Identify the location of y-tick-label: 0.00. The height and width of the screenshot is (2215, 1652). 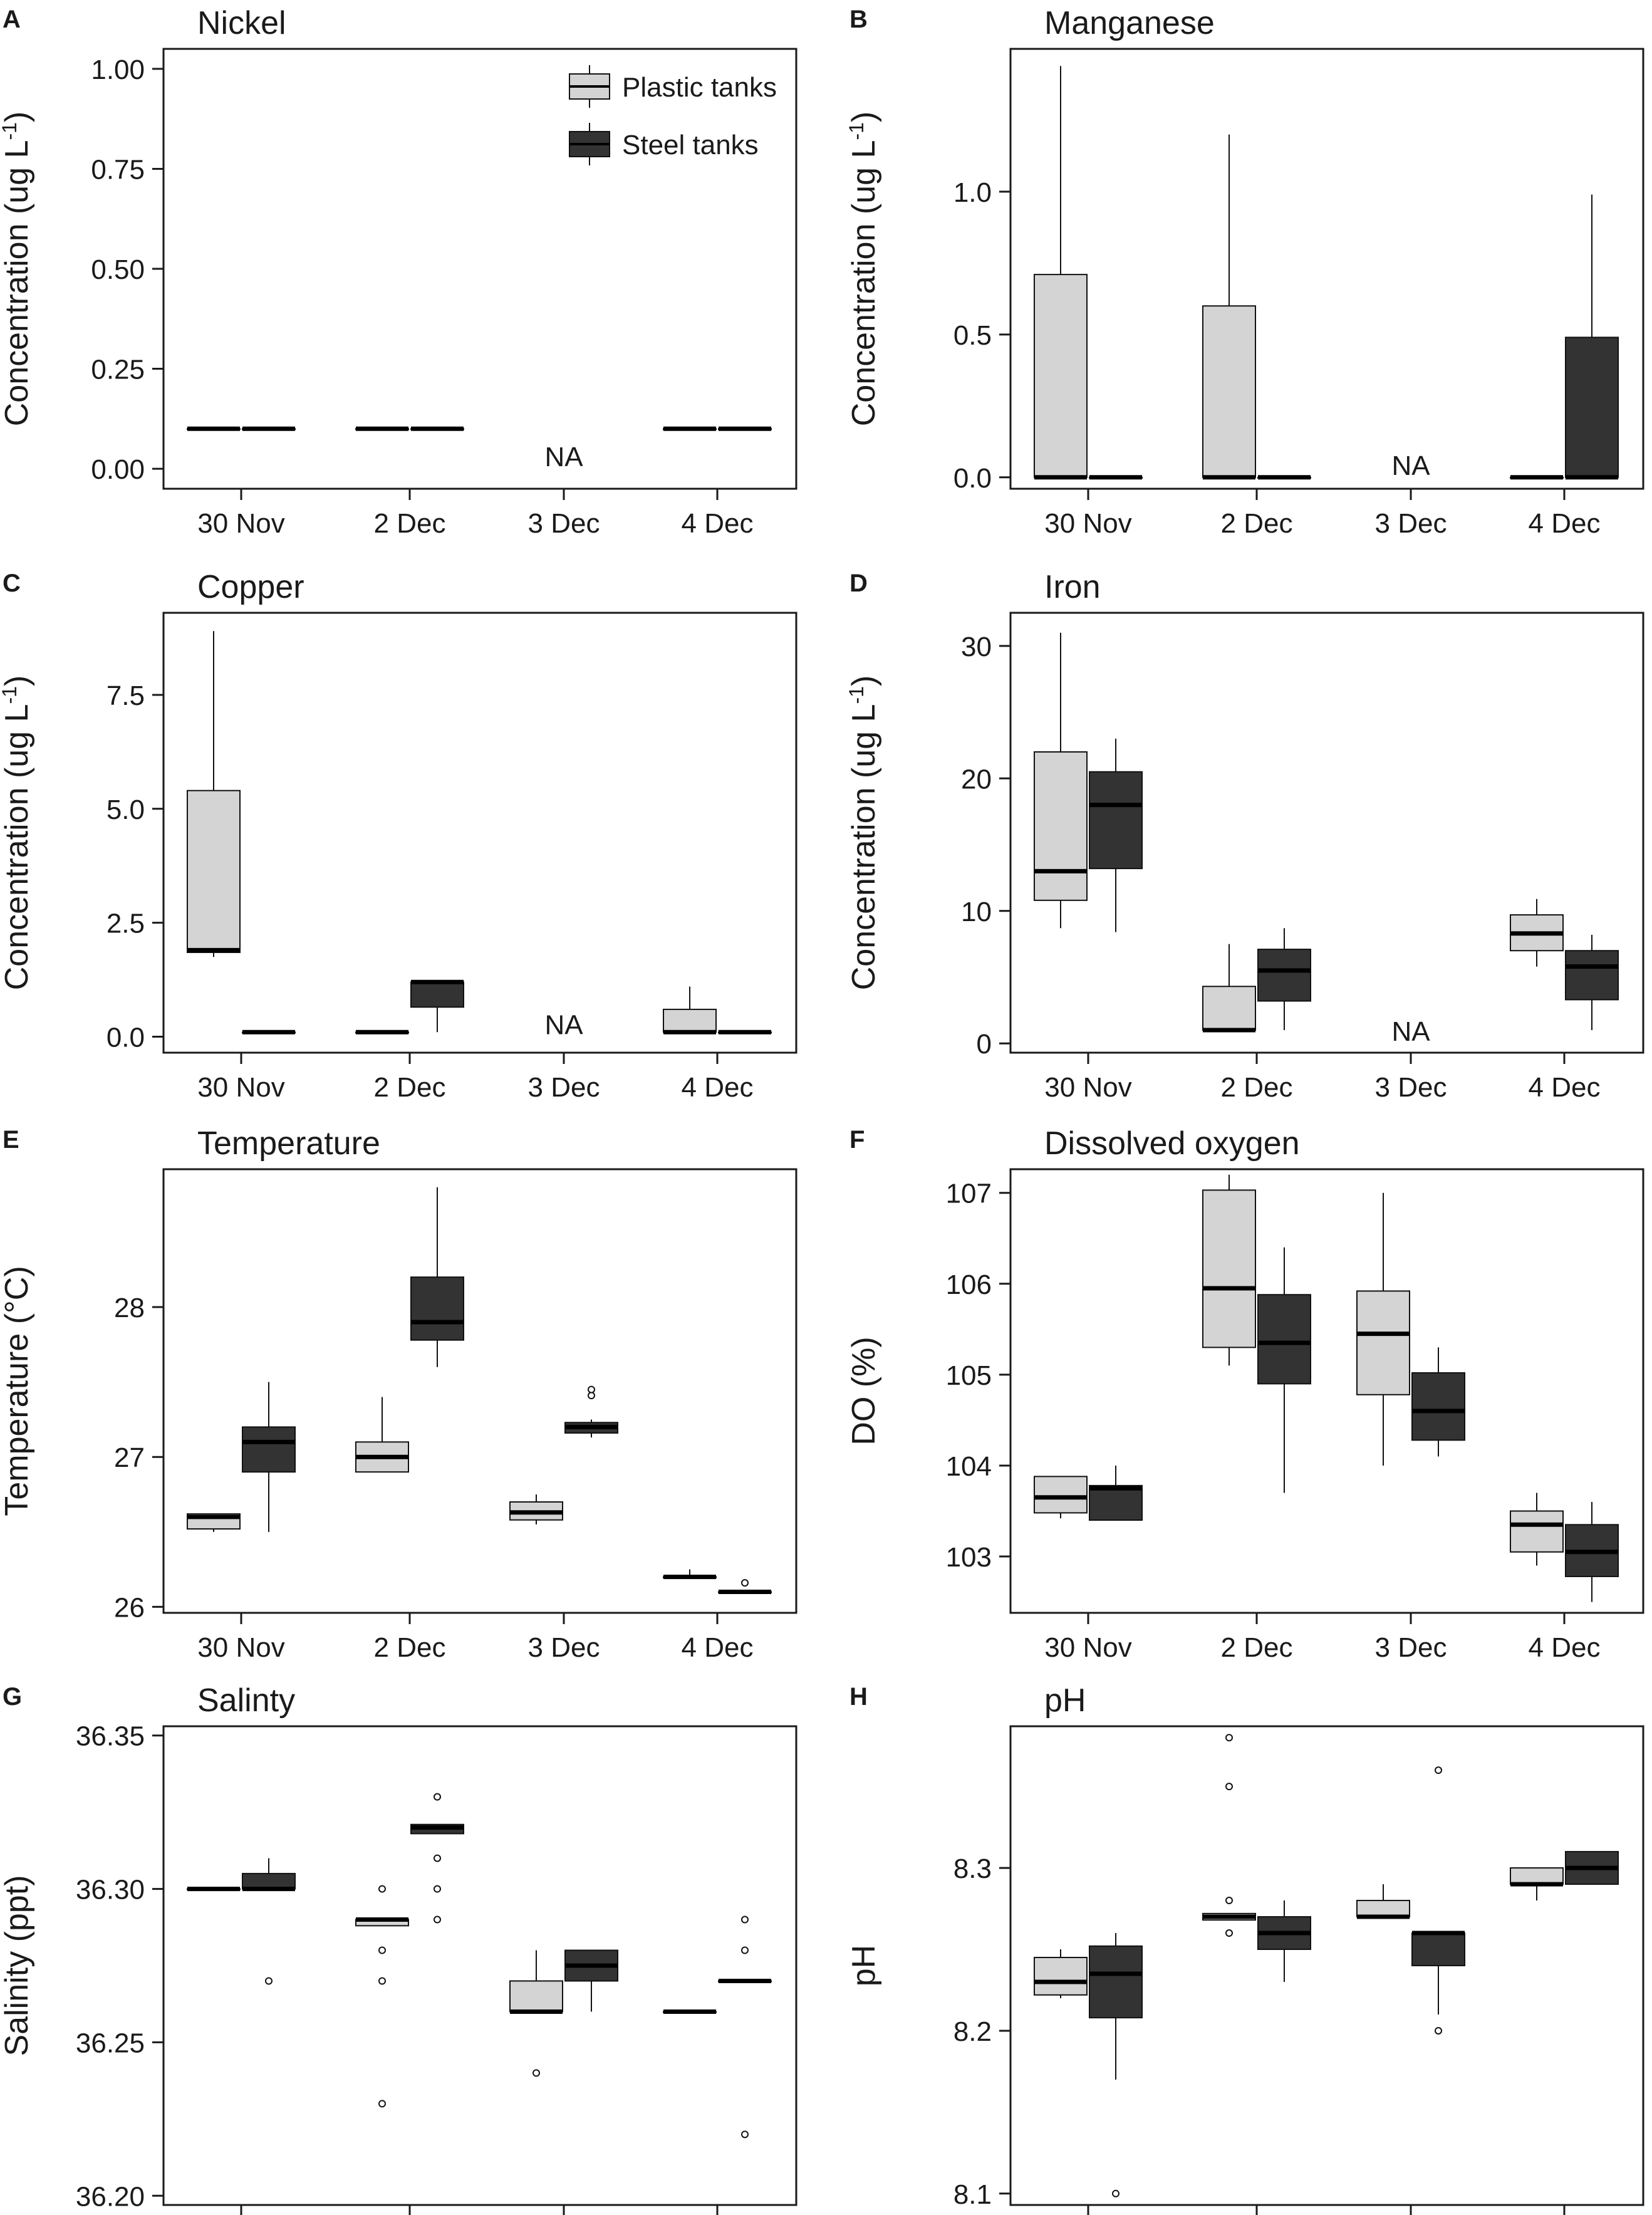
(118, 469).